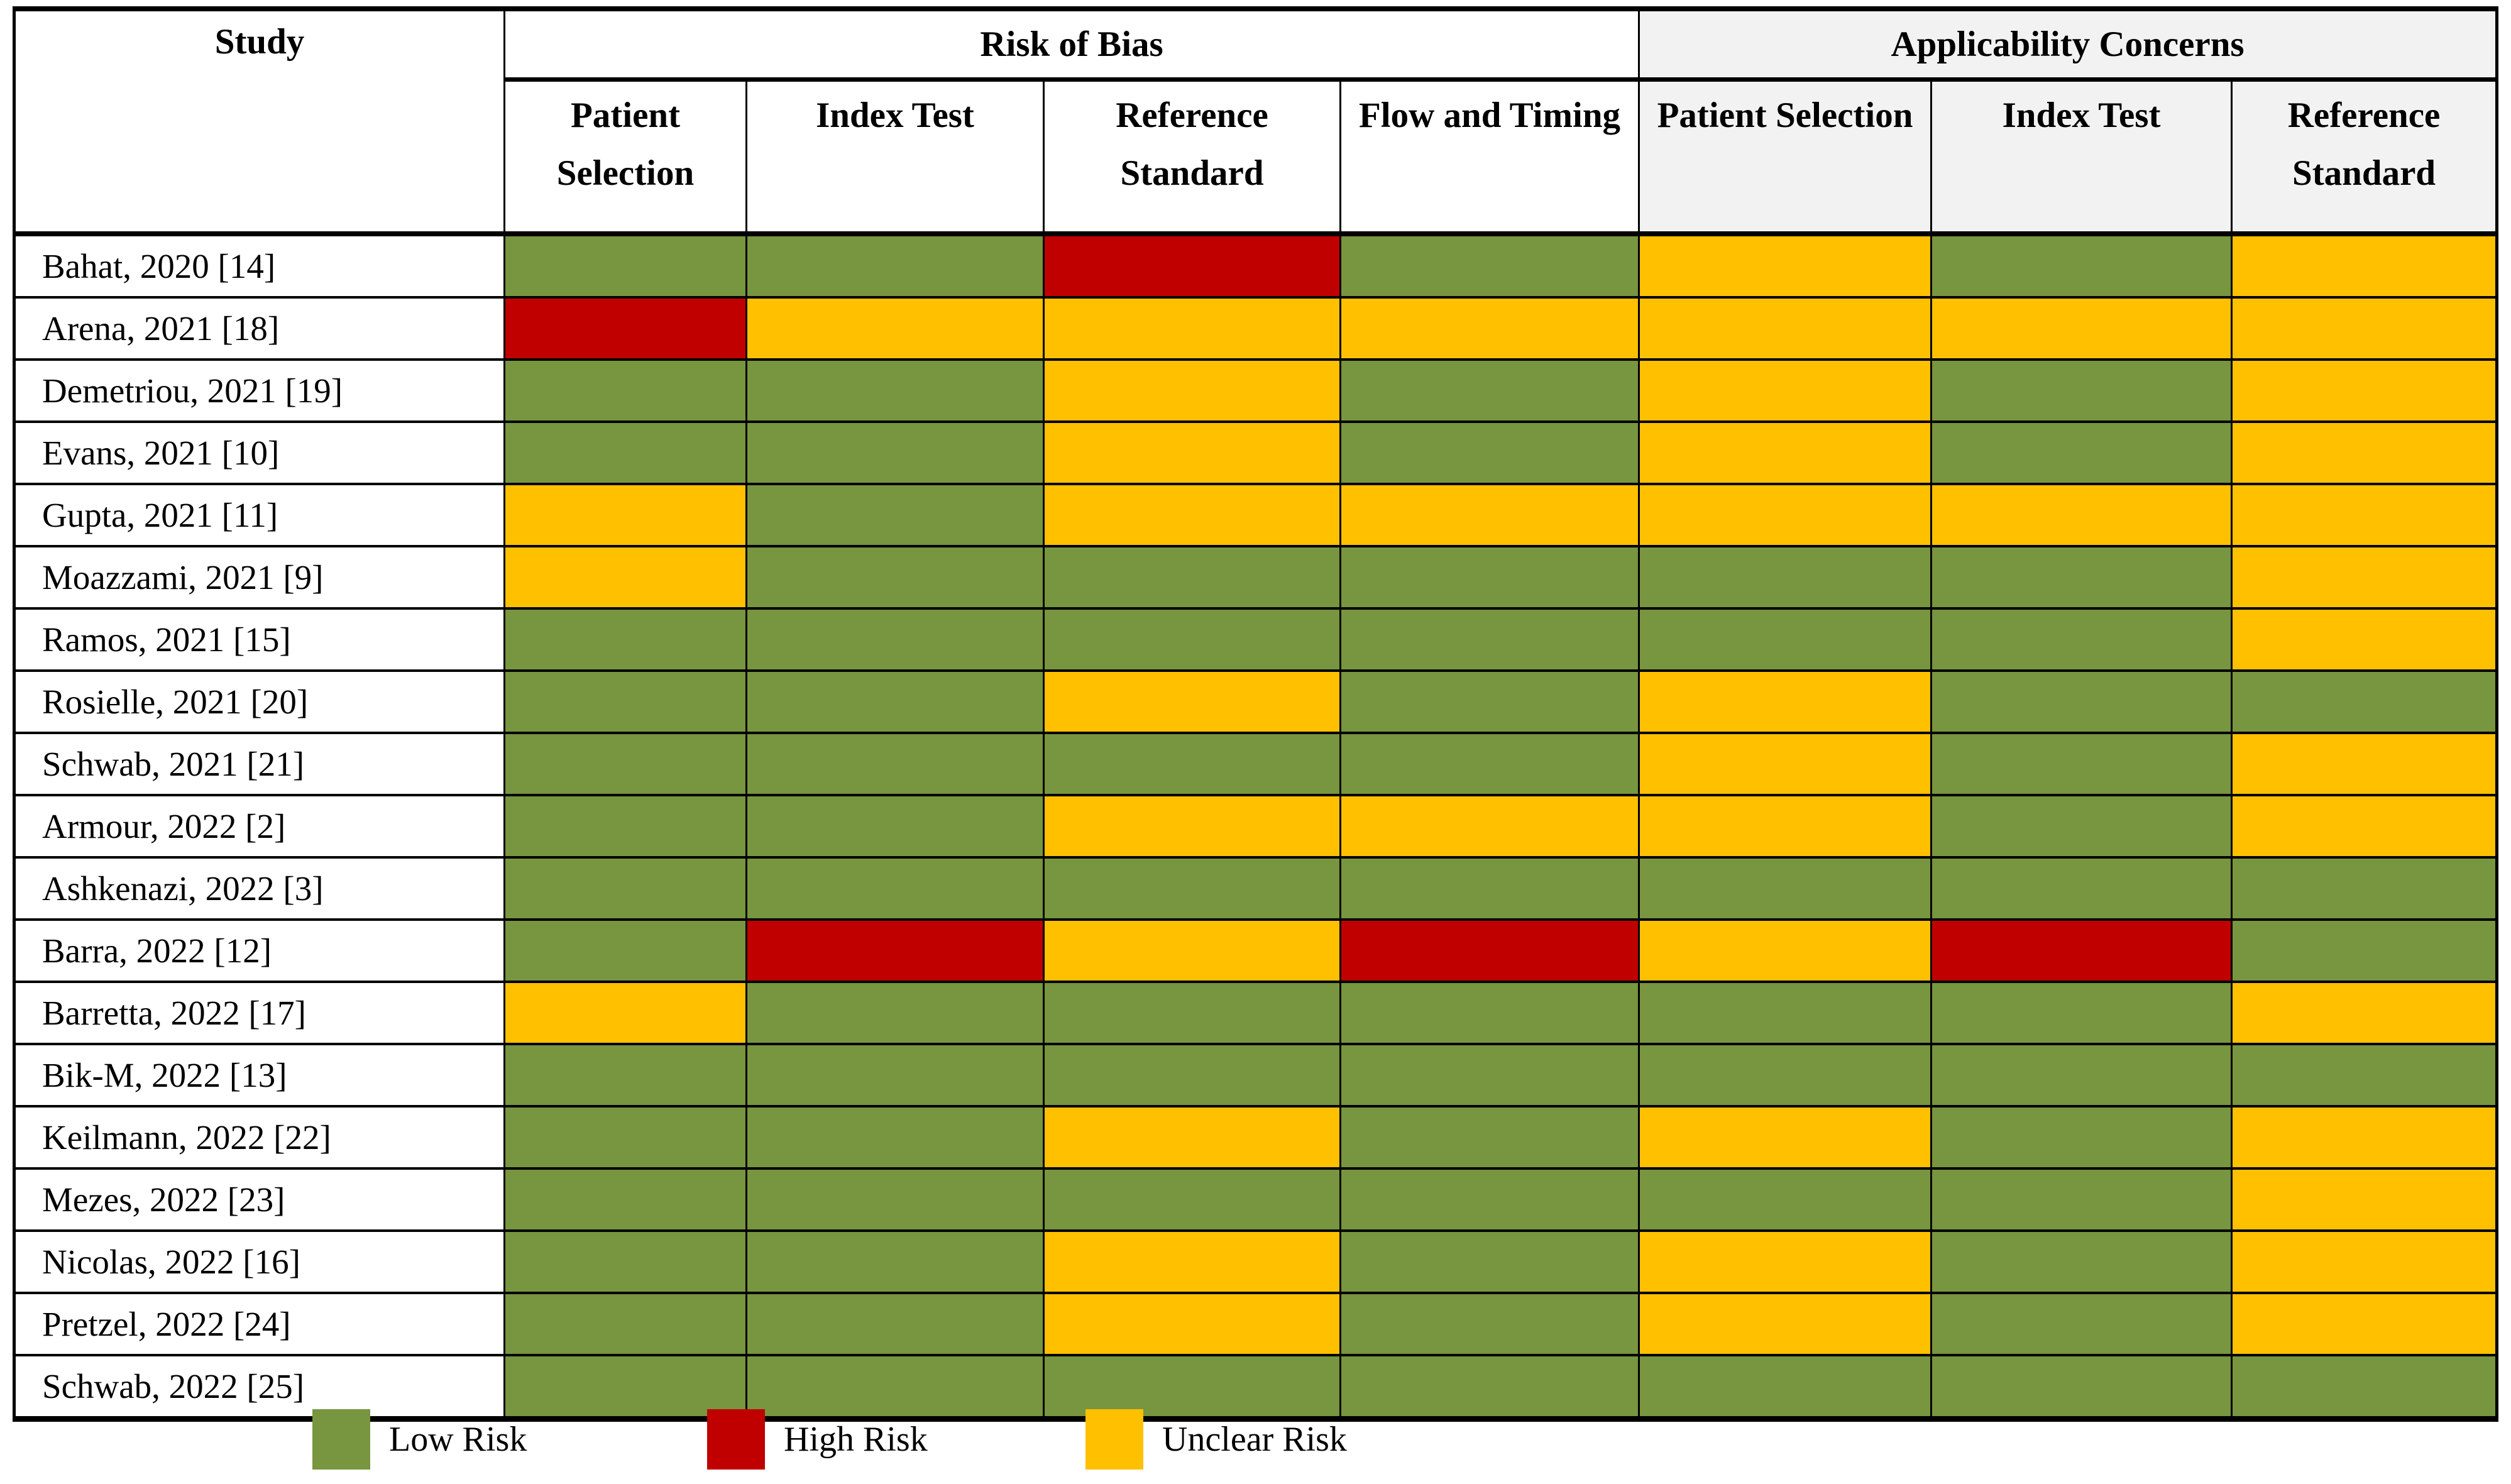  I want to click on table-row: Arena, 2021 [18], so click(1255, 328).